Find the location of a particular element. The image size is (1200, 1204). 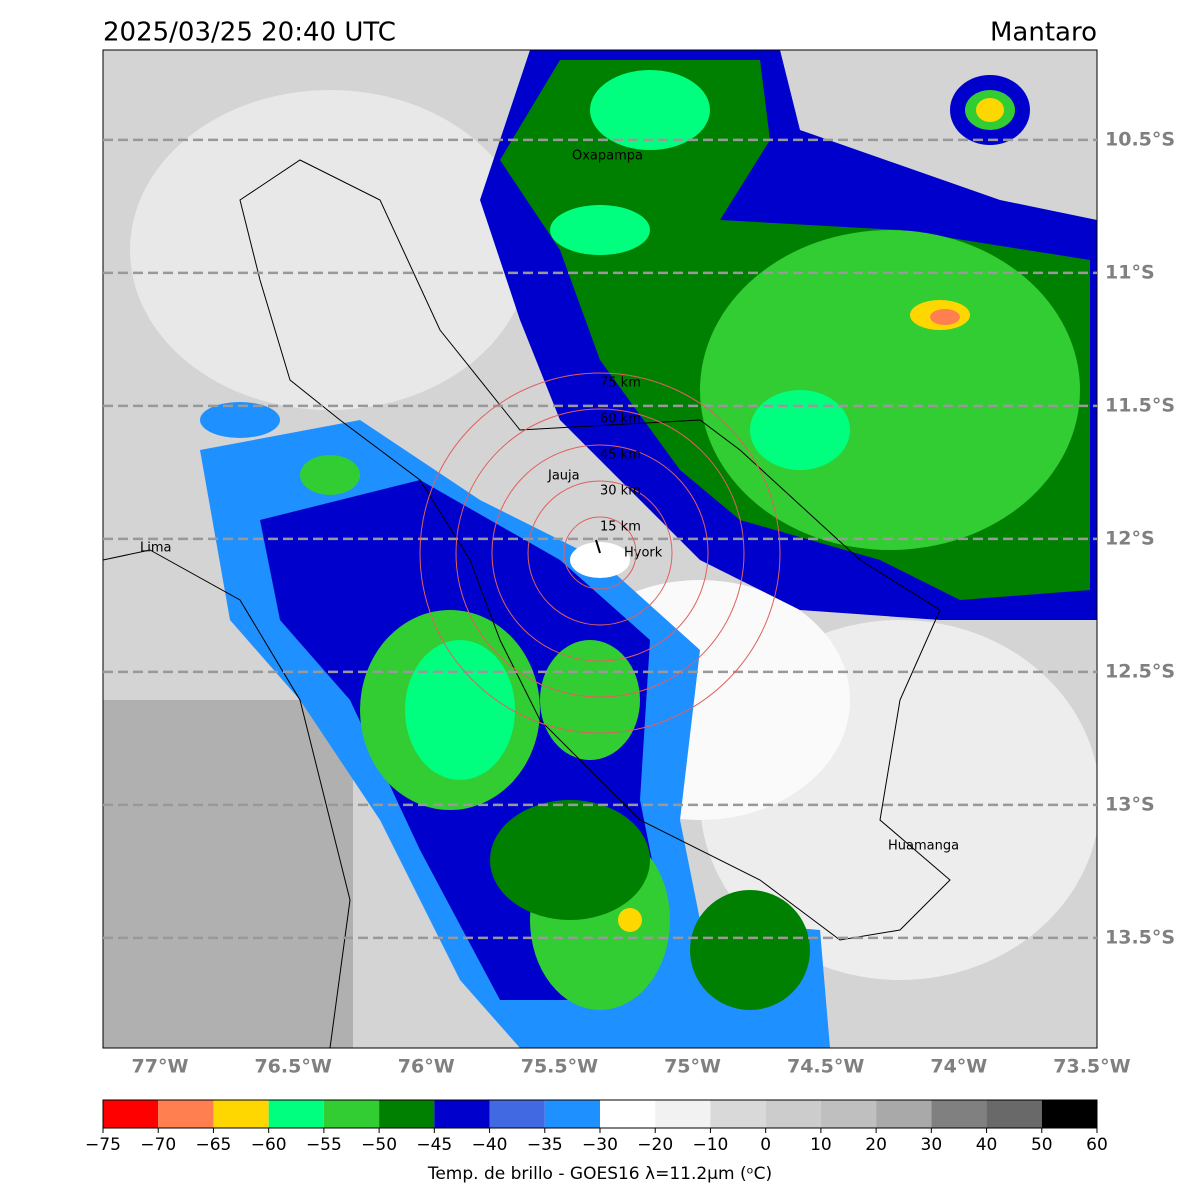

place-label: Jauja is located at coordinates (563, 476).